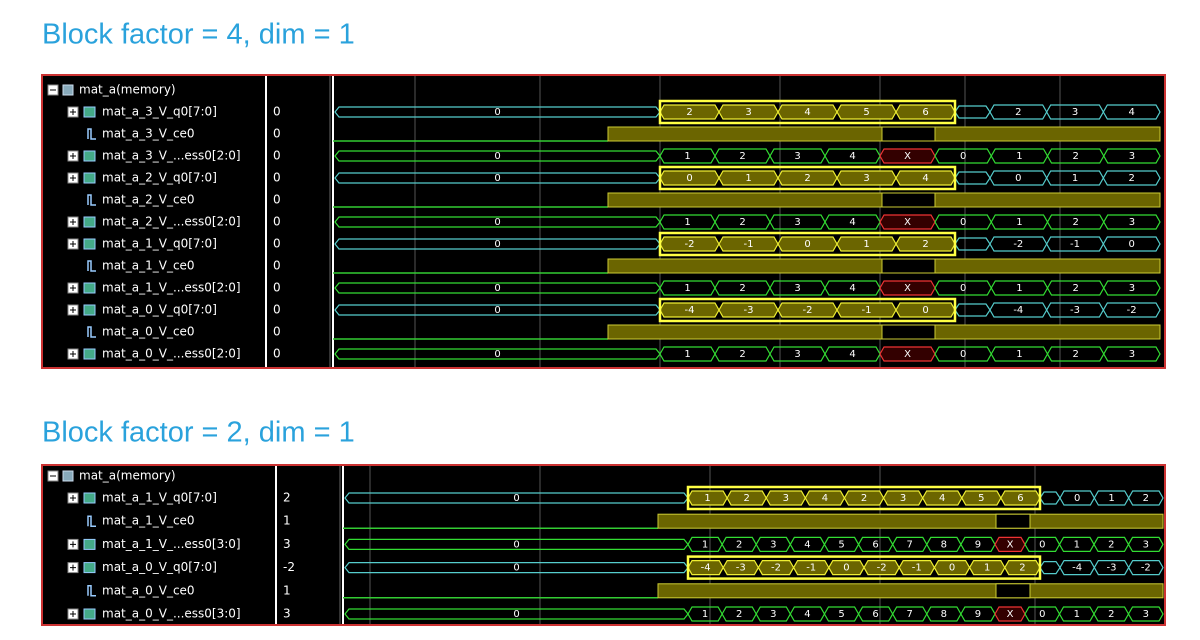 This screenshot has height=640, width=1200. What do you see at coordinates (978, 614) in the screenshot?
I see `bus-value: 9` at bounding box center [978, 614].